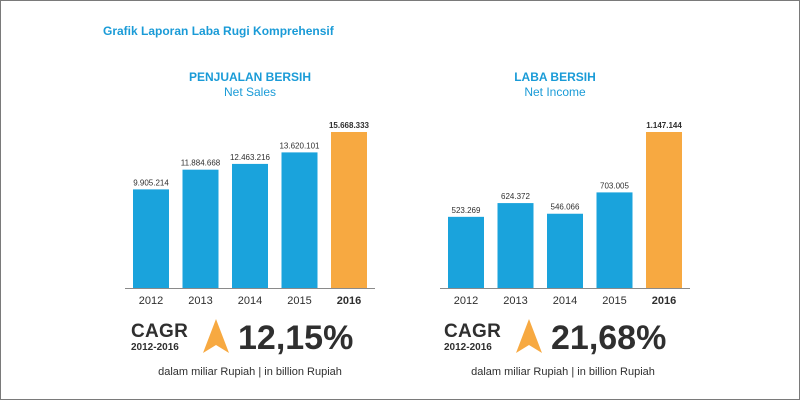 This screenshot has height=400, width=800. What do you see at coordinates (515, 196) in the screenshot?
I see `data-label-2013: 624.372` at bounding box center [515, 196].